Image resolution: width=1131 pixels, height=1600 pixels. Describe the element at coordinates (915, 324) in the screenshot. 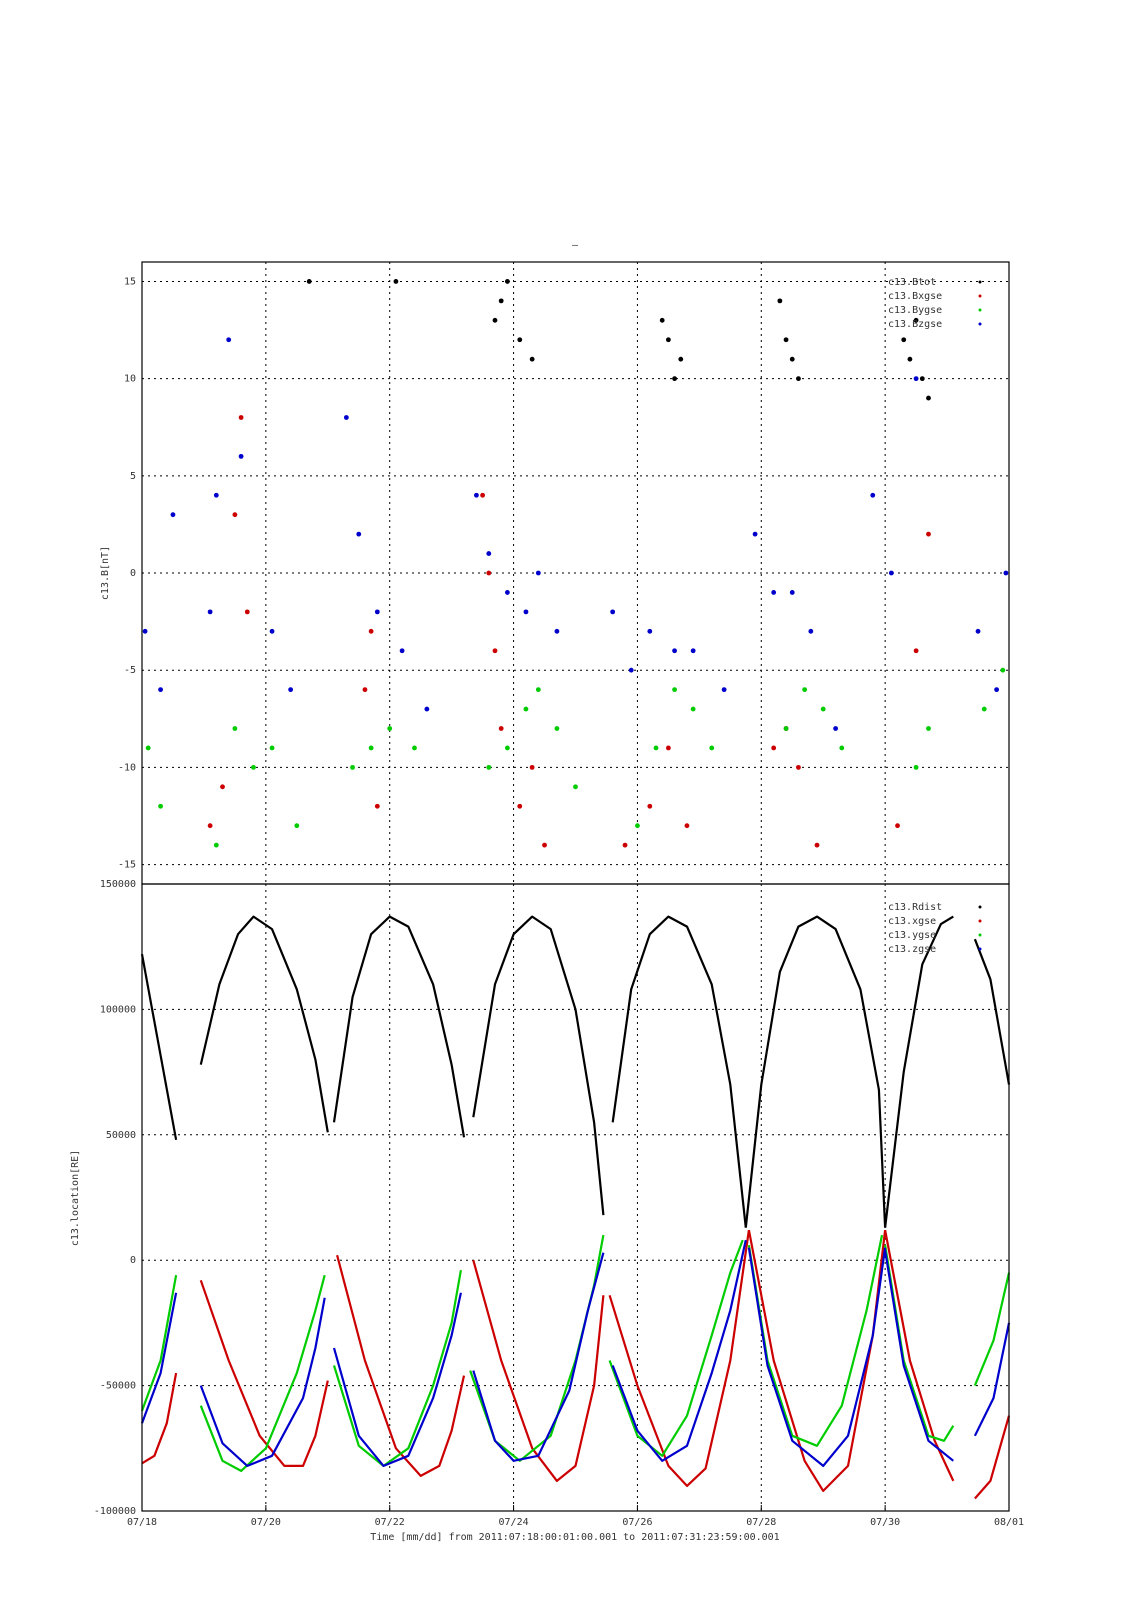

I see `top-legend-label: c13.Bzgse` at that location.